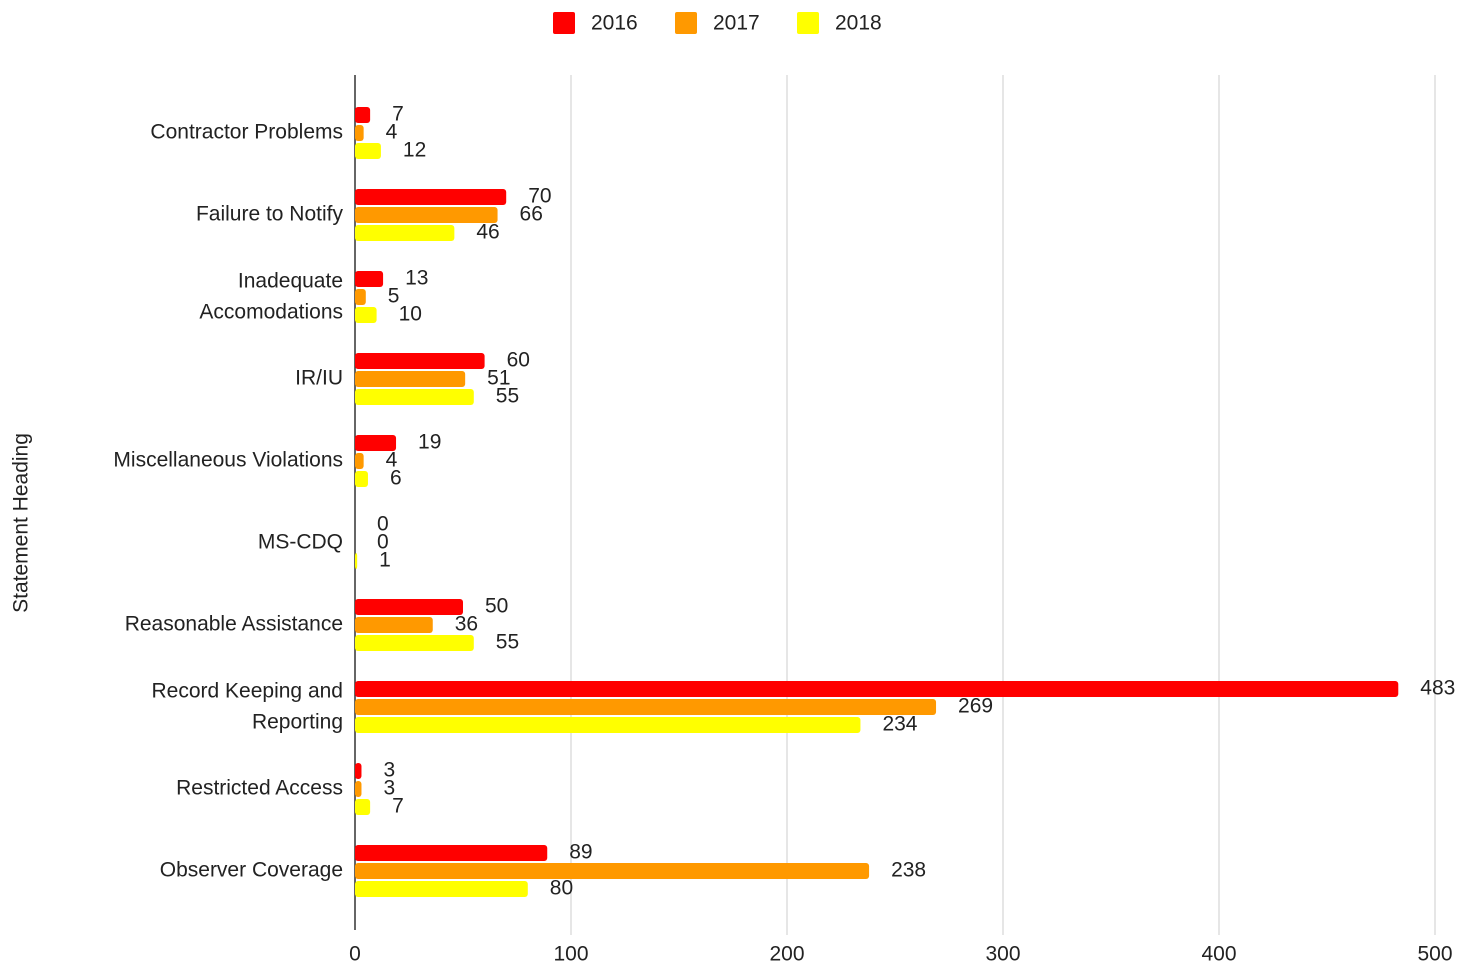  What do you see at coordinates (355, 954) in the screenshot?
I see `x-tick-label: 0` at bounding box center [355, 954].